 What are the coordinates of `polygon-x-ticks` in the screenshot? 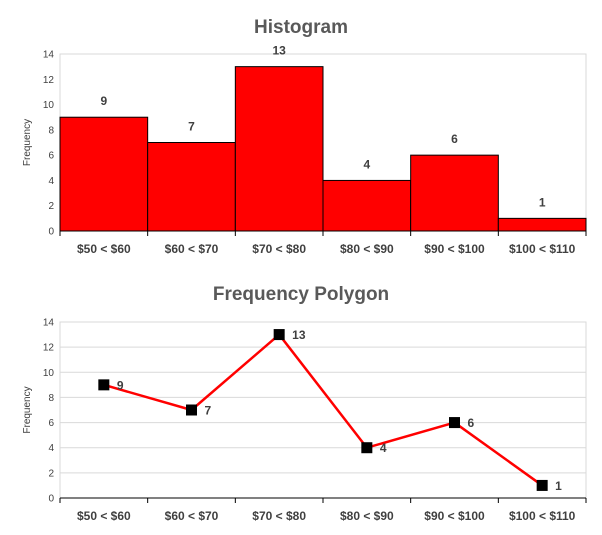 It's located at (323, 500).